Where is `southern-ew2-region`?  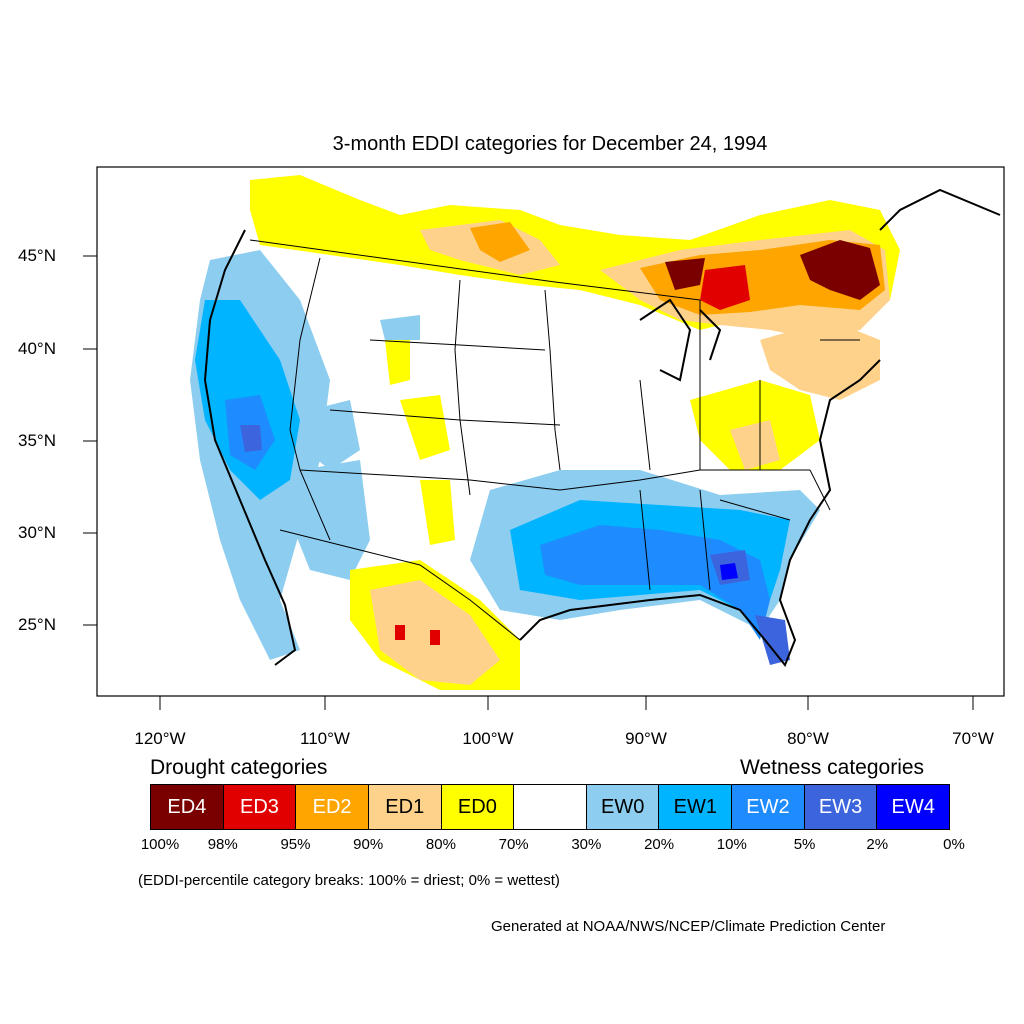 southern-ew2-region is located at coordinates (655, 582).